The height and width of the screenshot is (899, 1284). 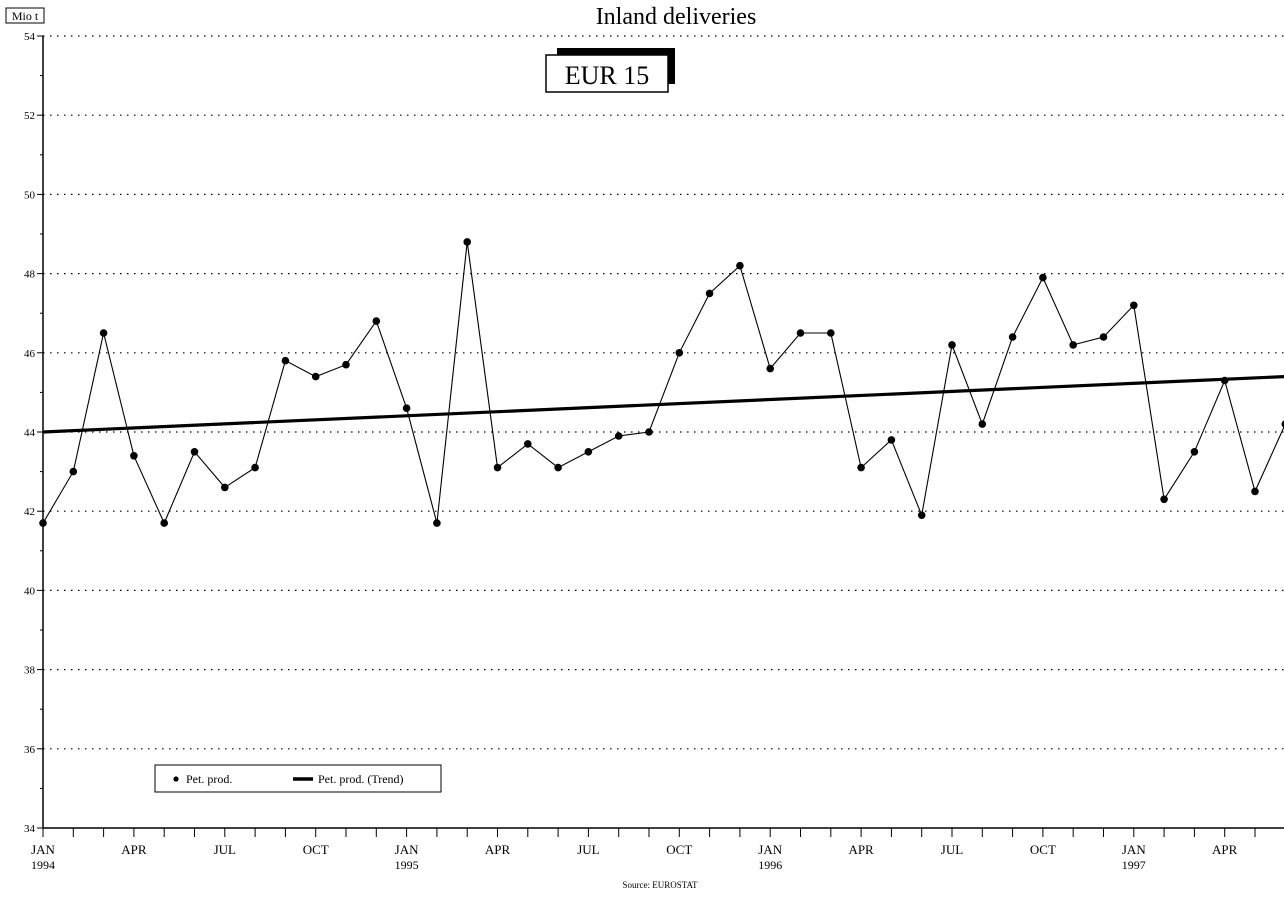 What do you see at coordinates (30, 195) in the screenshot?
I see `y-tick-label: 50` at bounding box center [30, 195].